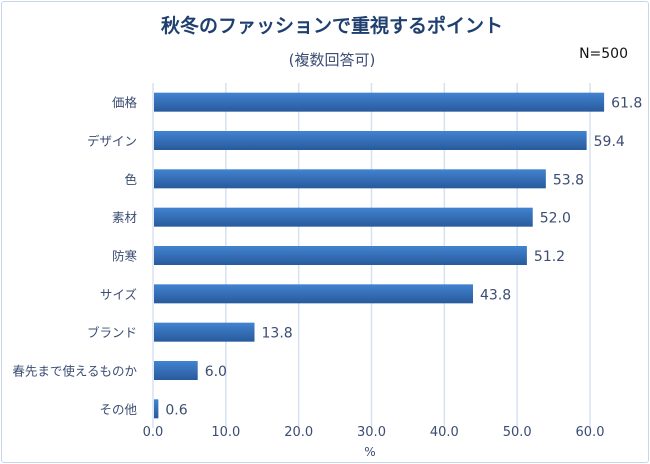  What do you see at coordinates (298, 432) in the screenshot?
I see `x-tick-label: 20.0` at bounding box center [298, 432].